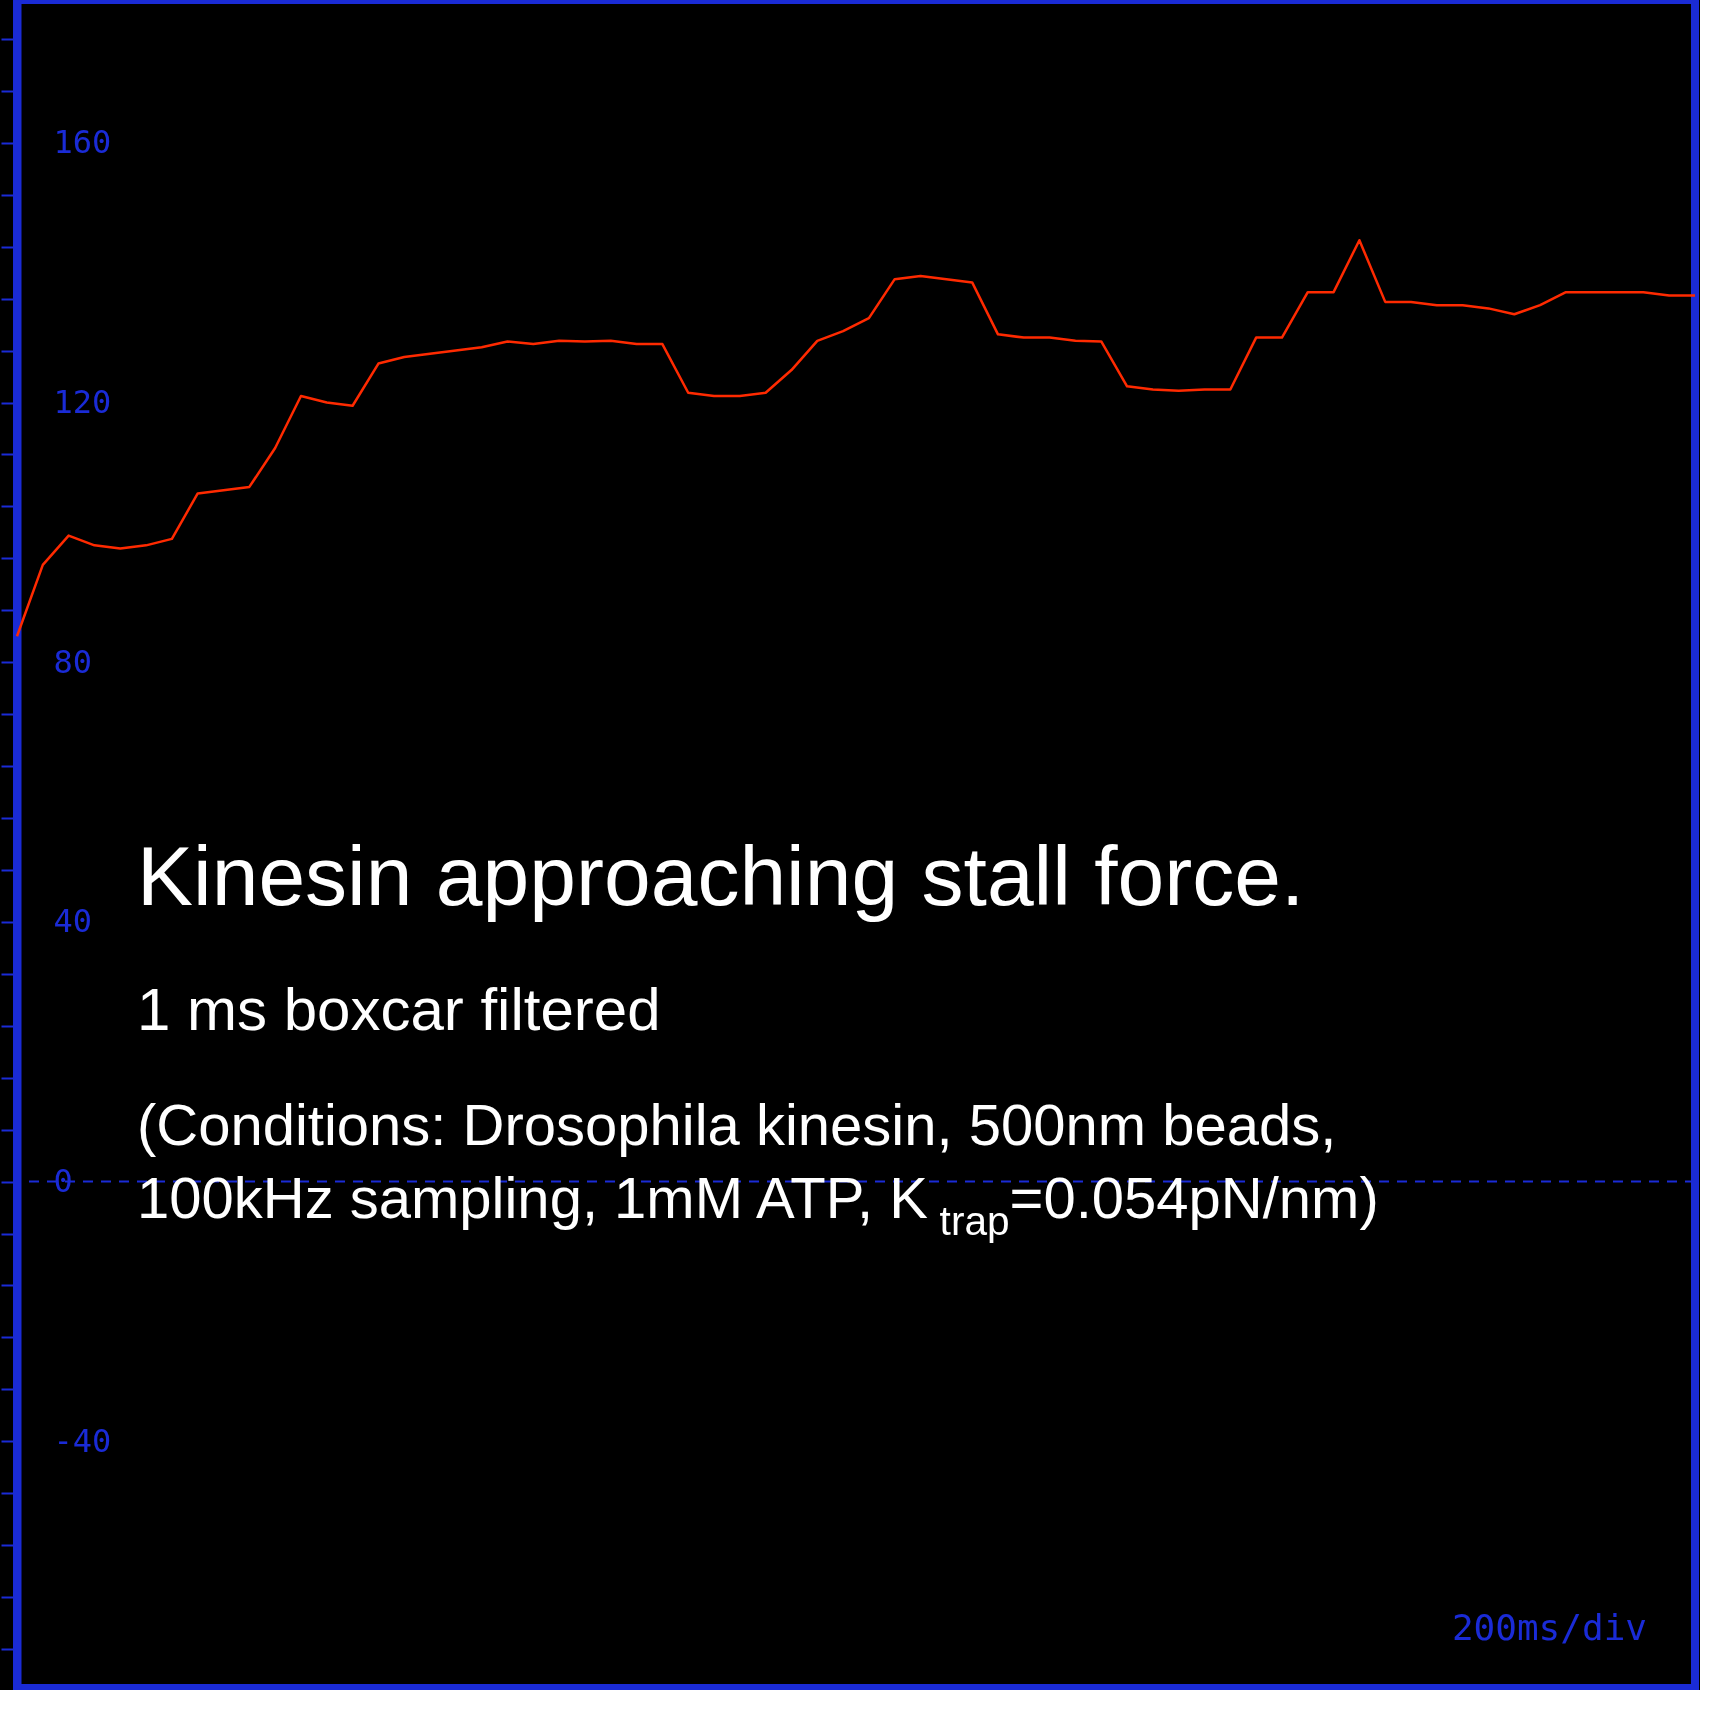 This screenshot has height=1720, width=1736. I want to click on y-tick-label: 40, so click(73, 921).